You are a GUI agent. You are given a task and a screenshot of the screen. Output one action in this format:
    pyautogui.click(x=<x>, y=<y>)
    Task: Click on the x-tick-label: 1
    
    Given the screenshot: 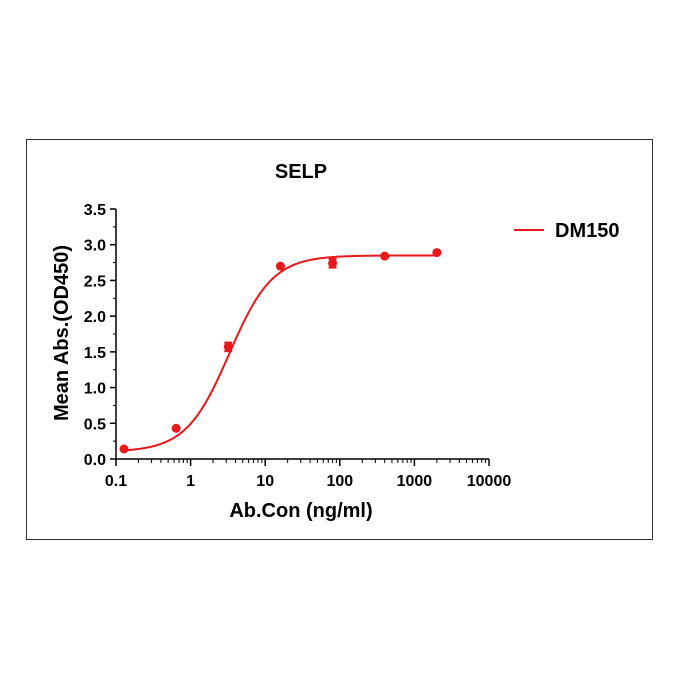 What is the action you would take?
    pyautogui.click(x=190, y=481)
    